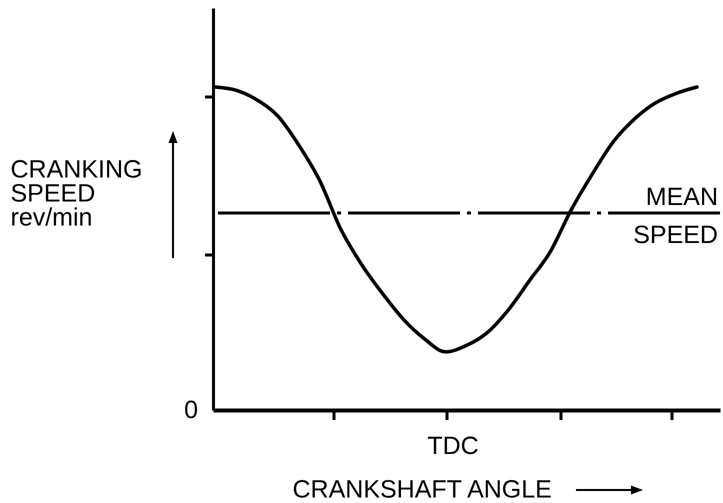  What do you see at coordinates (422, 489) in the screenshot?
I see `x-axis-title: CRANKSHAFT ANGLE` at bounding box center [422, 489].